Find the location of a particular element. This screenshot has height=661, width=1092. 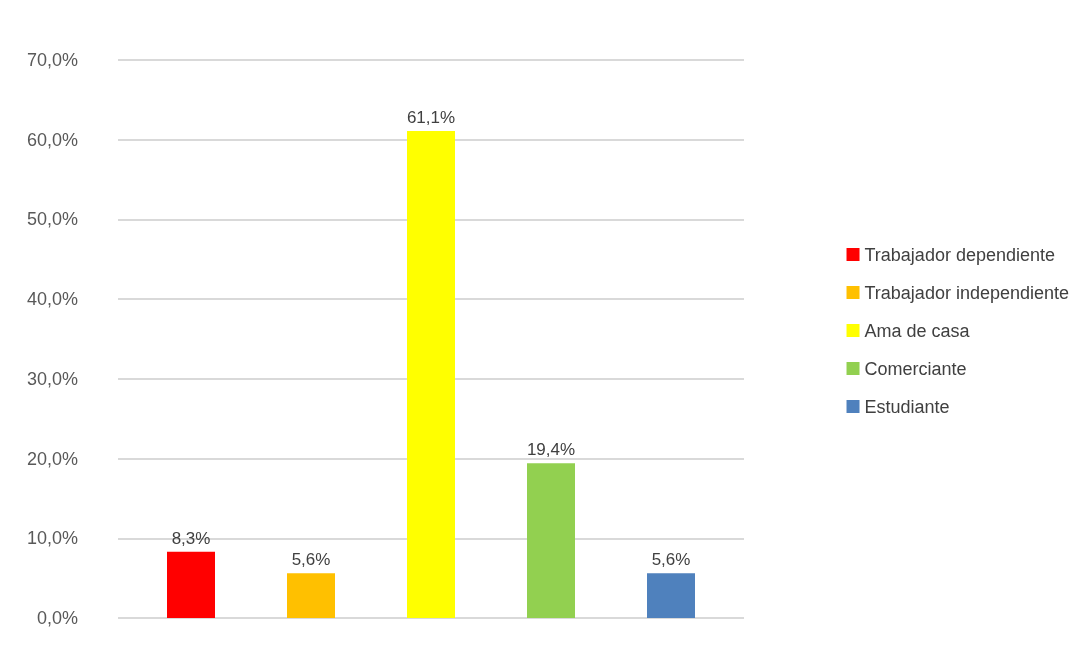

y-tick-label: 40,0% is located at coordinates (52, 299).